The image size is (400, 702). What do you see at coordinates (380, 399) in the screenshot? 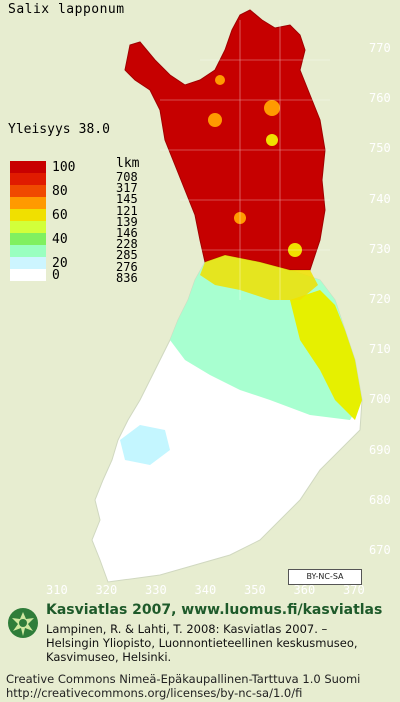
I see `y-tick-label: 700` at bounding box center [380, 399].